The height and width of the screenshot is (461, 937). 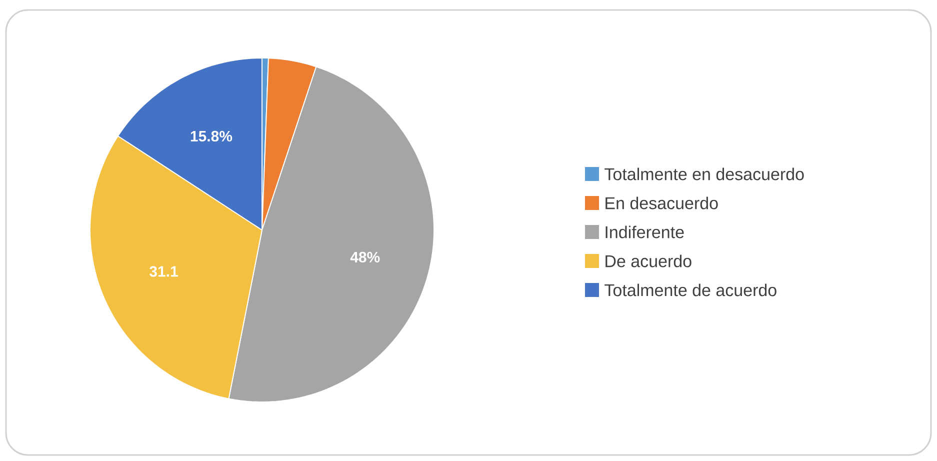 I want to click on legend-label: Totalmente de acuerdo, so click(x=690, y=290).